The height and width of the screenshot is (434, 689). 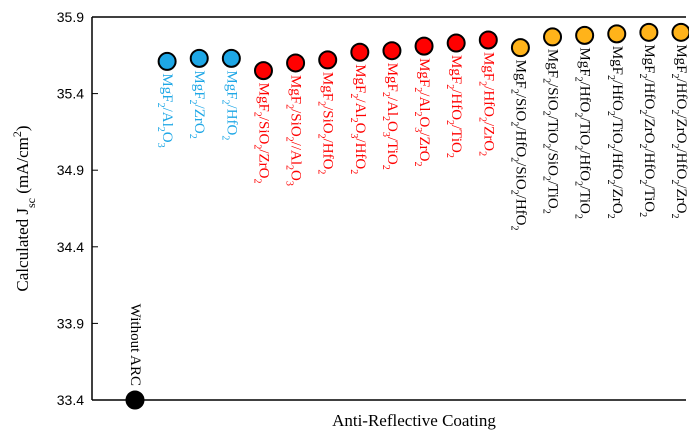 I want to click on y-tick-label: 35.4, so click(x=70, y=94).